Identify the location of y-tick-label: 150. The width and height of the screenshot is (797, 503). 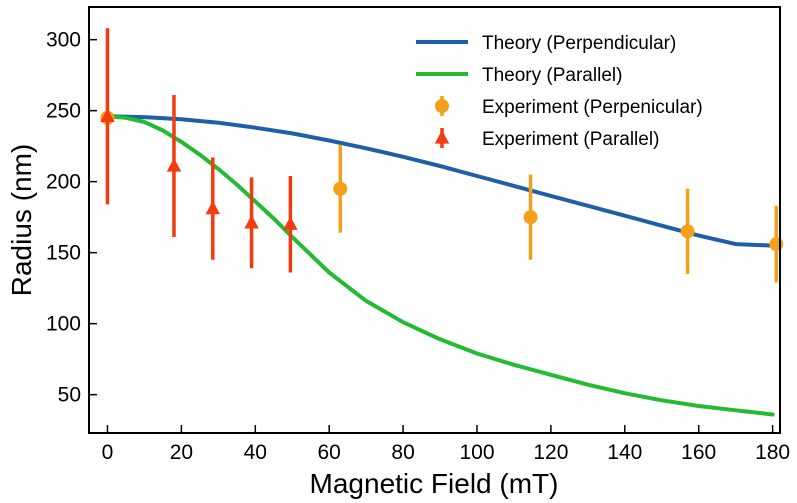
(63, 253).